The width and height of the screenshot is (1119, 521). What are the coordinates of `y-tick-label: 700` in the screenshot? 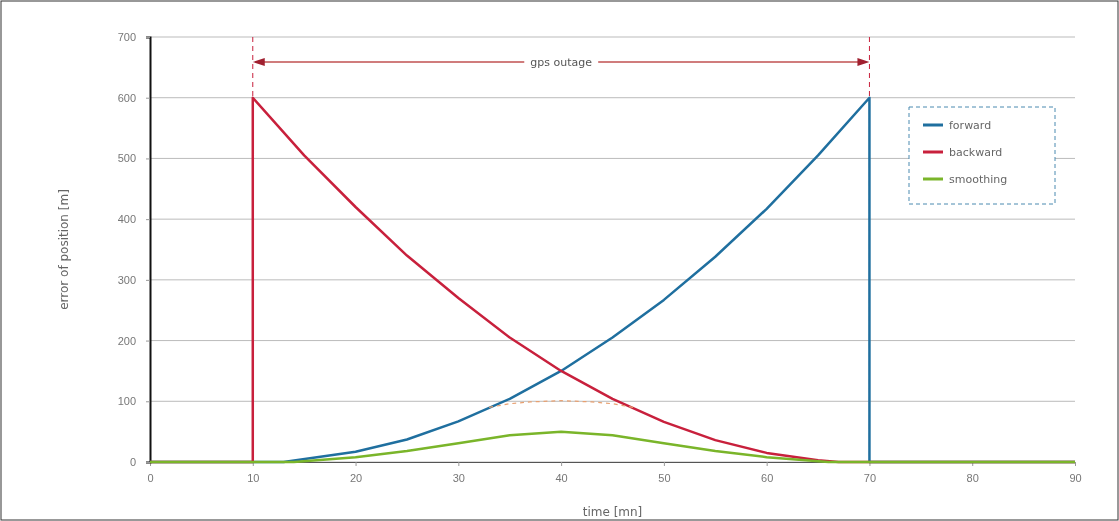 It's located at (126, 37).